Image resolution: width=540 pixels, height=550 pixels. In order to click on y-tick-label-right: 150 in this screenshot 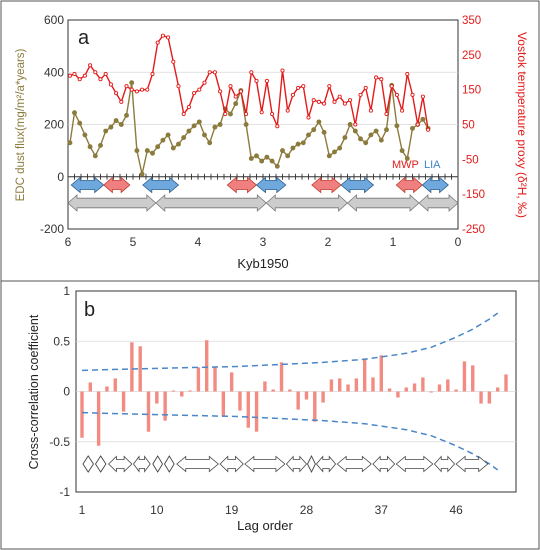, I will do `click(471, 91)`.